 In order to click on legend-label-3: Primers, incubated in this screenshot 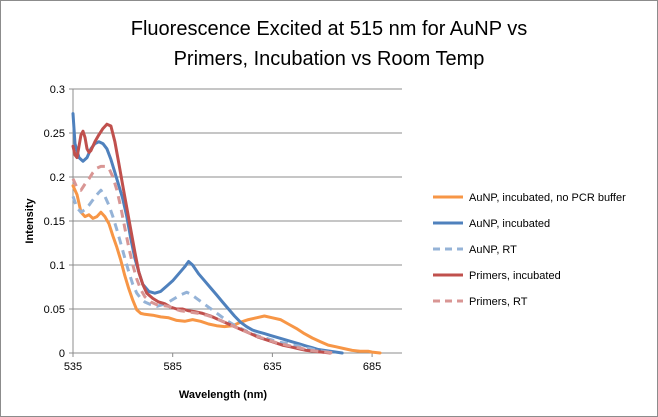, I will do `click(515, 276)`.